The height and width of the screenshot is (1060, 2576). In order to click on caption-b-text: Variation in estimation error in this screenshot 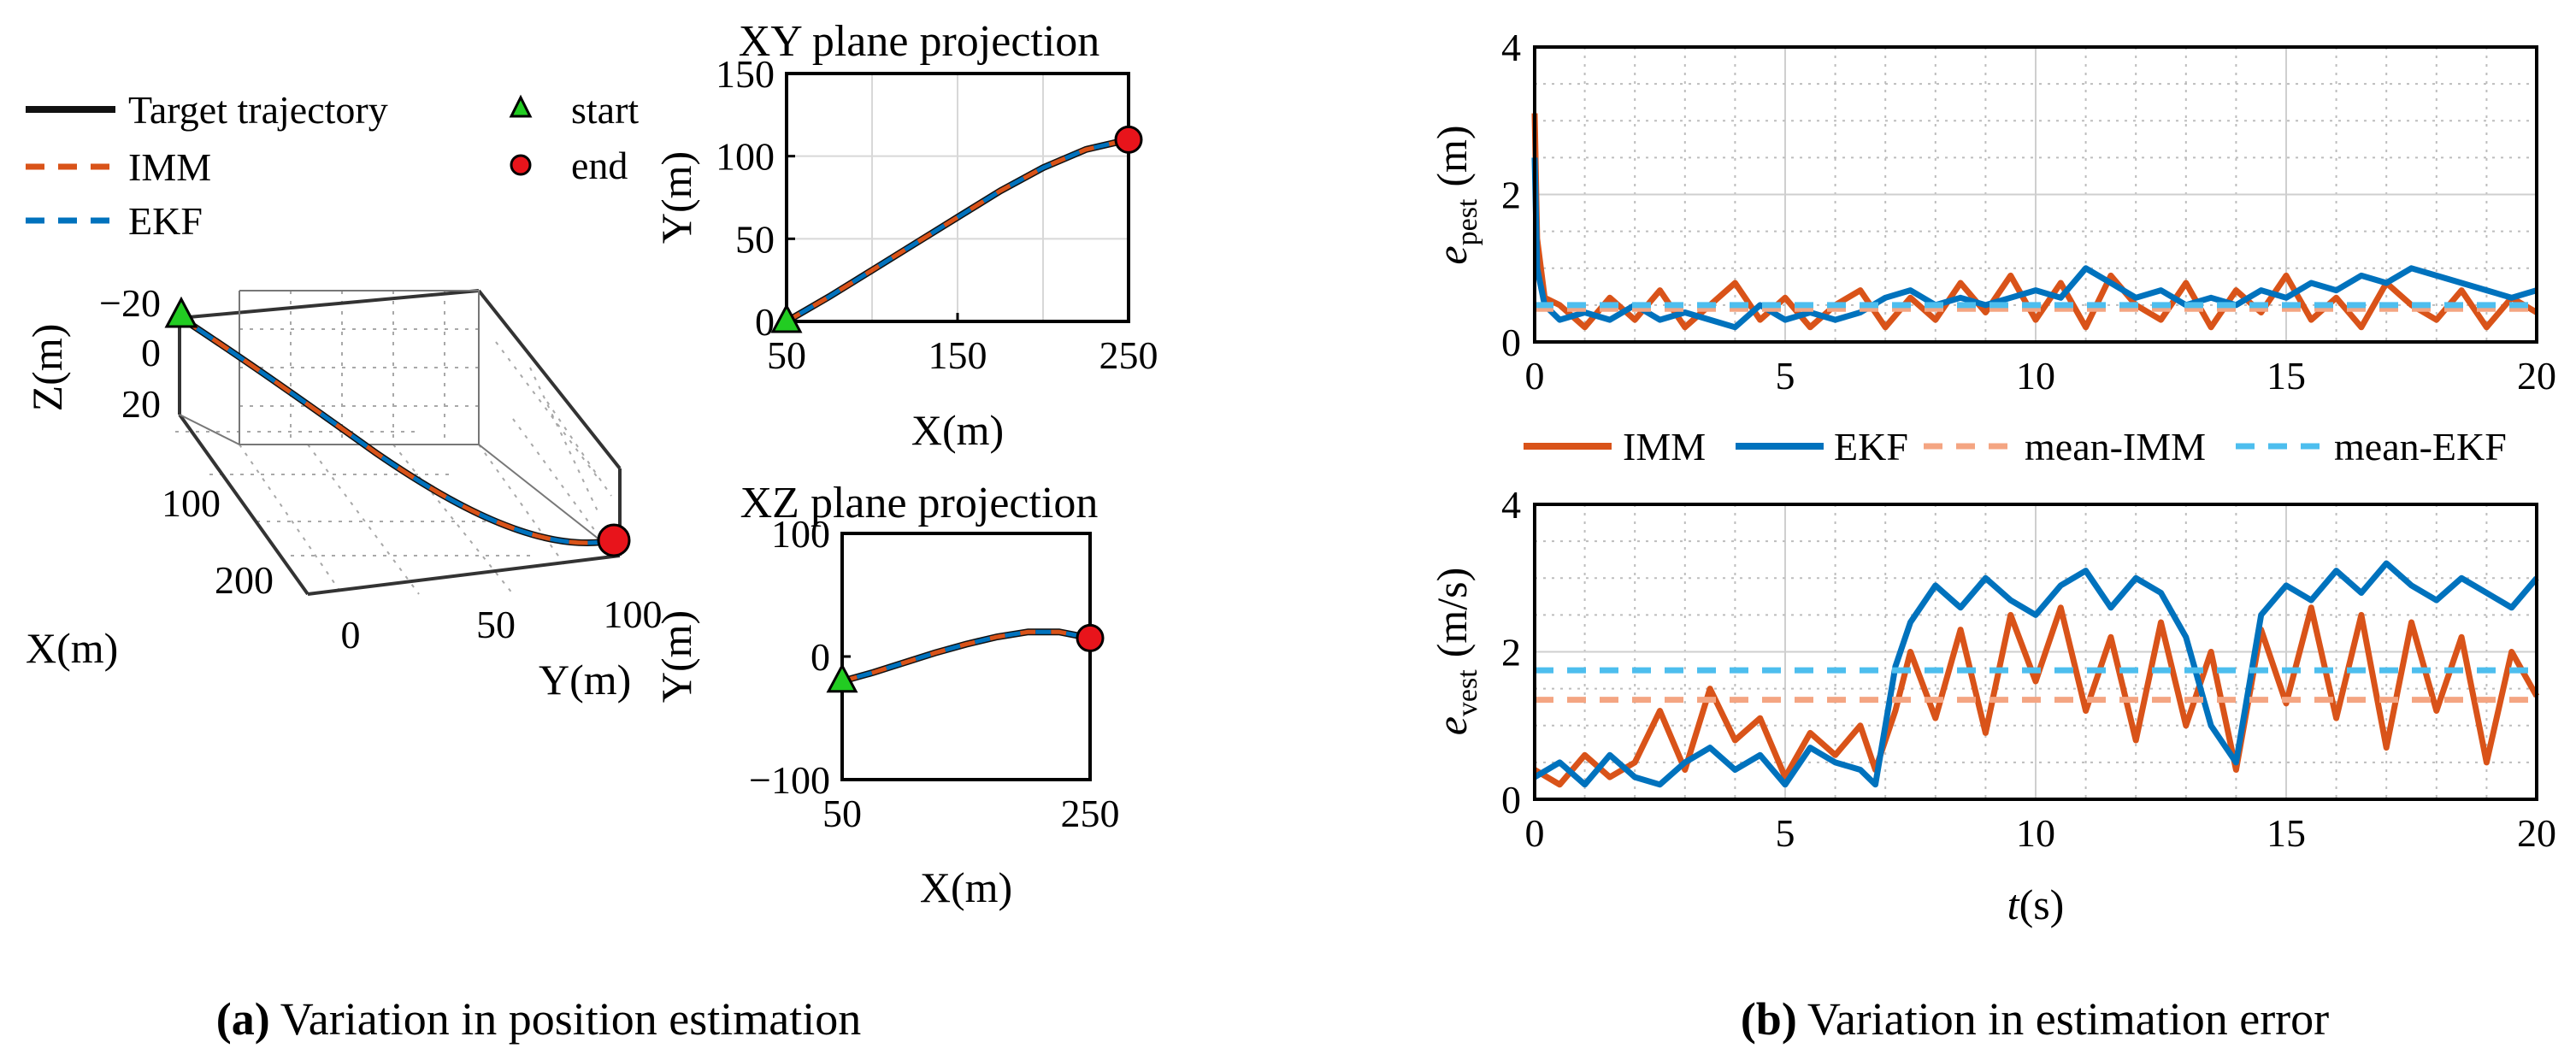, I will do `click(2068, 1019)`.